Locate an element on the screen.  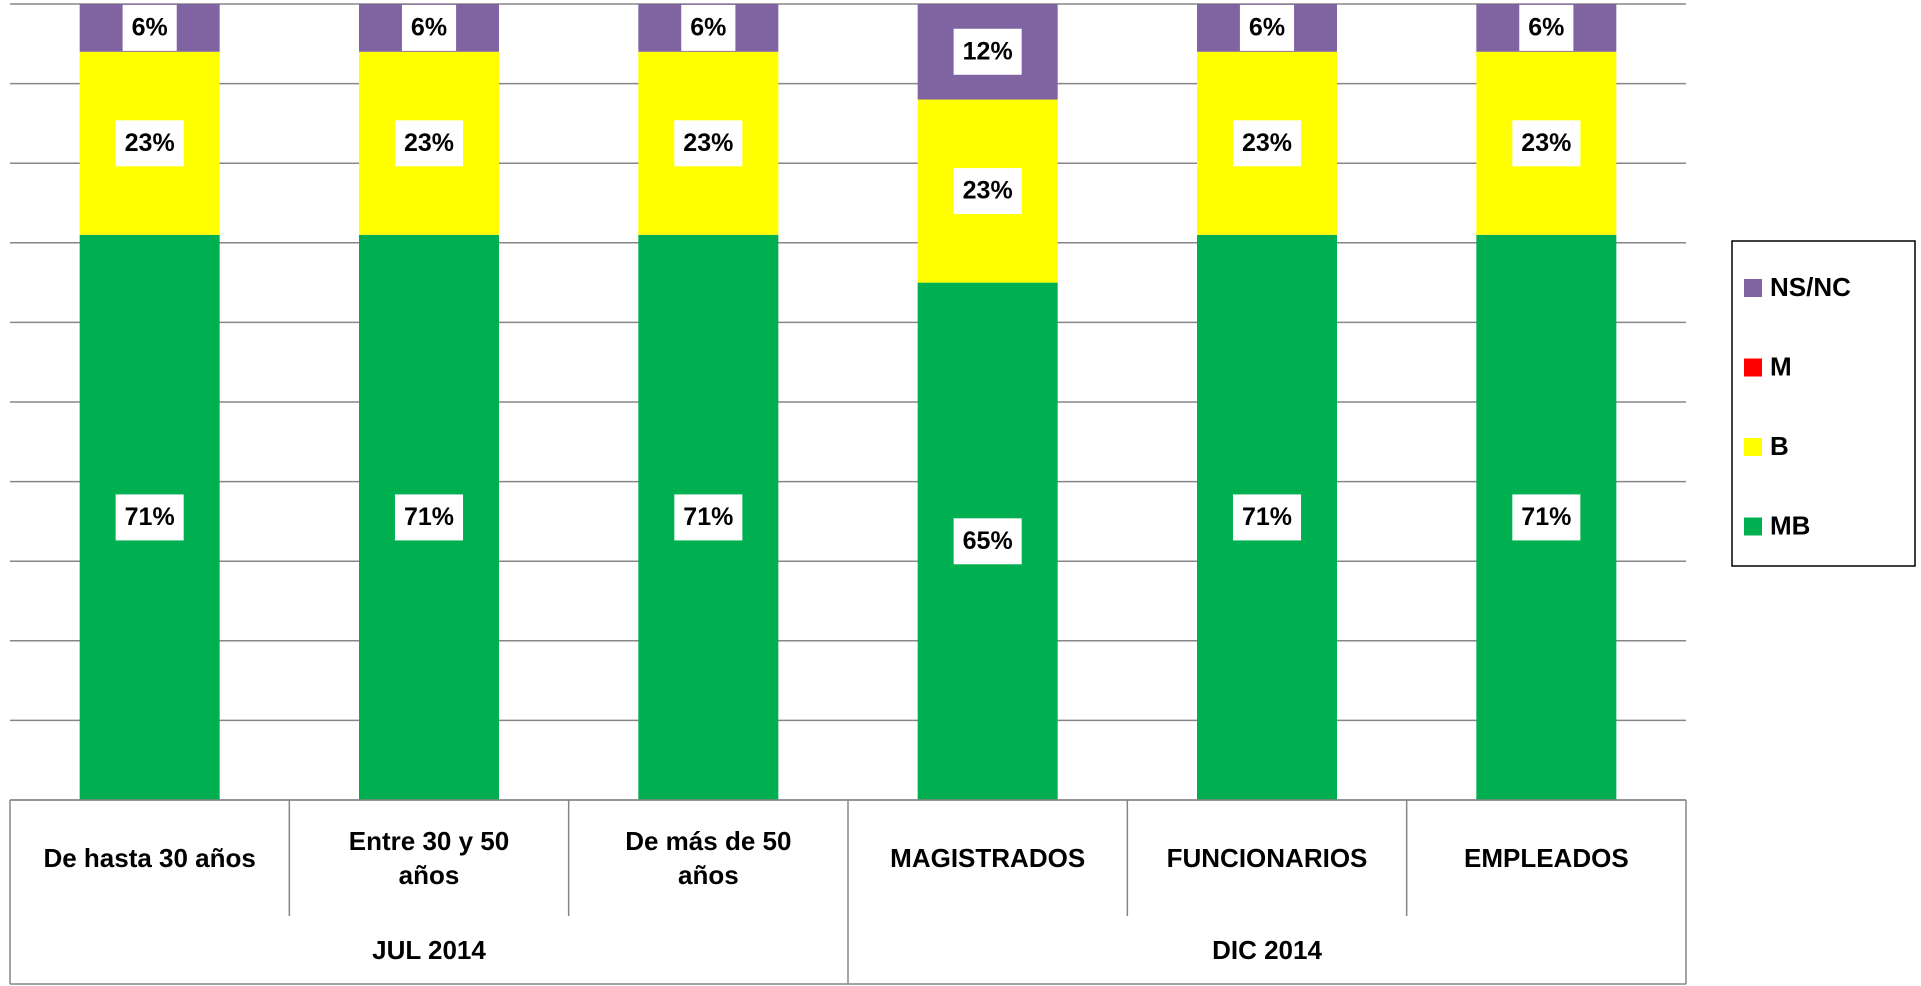
x-tick-label: FUNCIONARIOS is located at coordinates (1267, 858).